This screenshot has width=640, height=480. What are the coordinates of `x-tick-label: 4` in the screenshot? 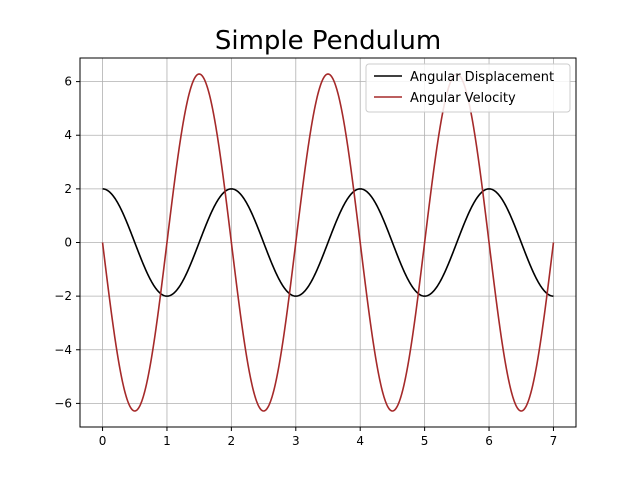 It's located at (360, 441).